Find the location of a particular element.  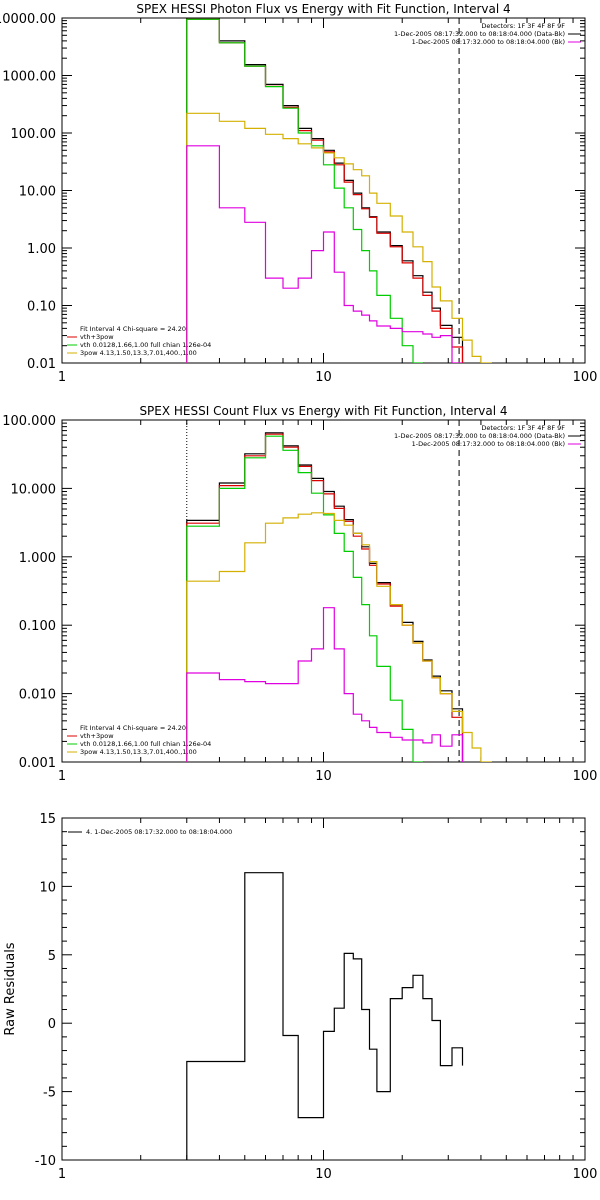

y-tick-label: 5 is located at coordinates (52, 956).